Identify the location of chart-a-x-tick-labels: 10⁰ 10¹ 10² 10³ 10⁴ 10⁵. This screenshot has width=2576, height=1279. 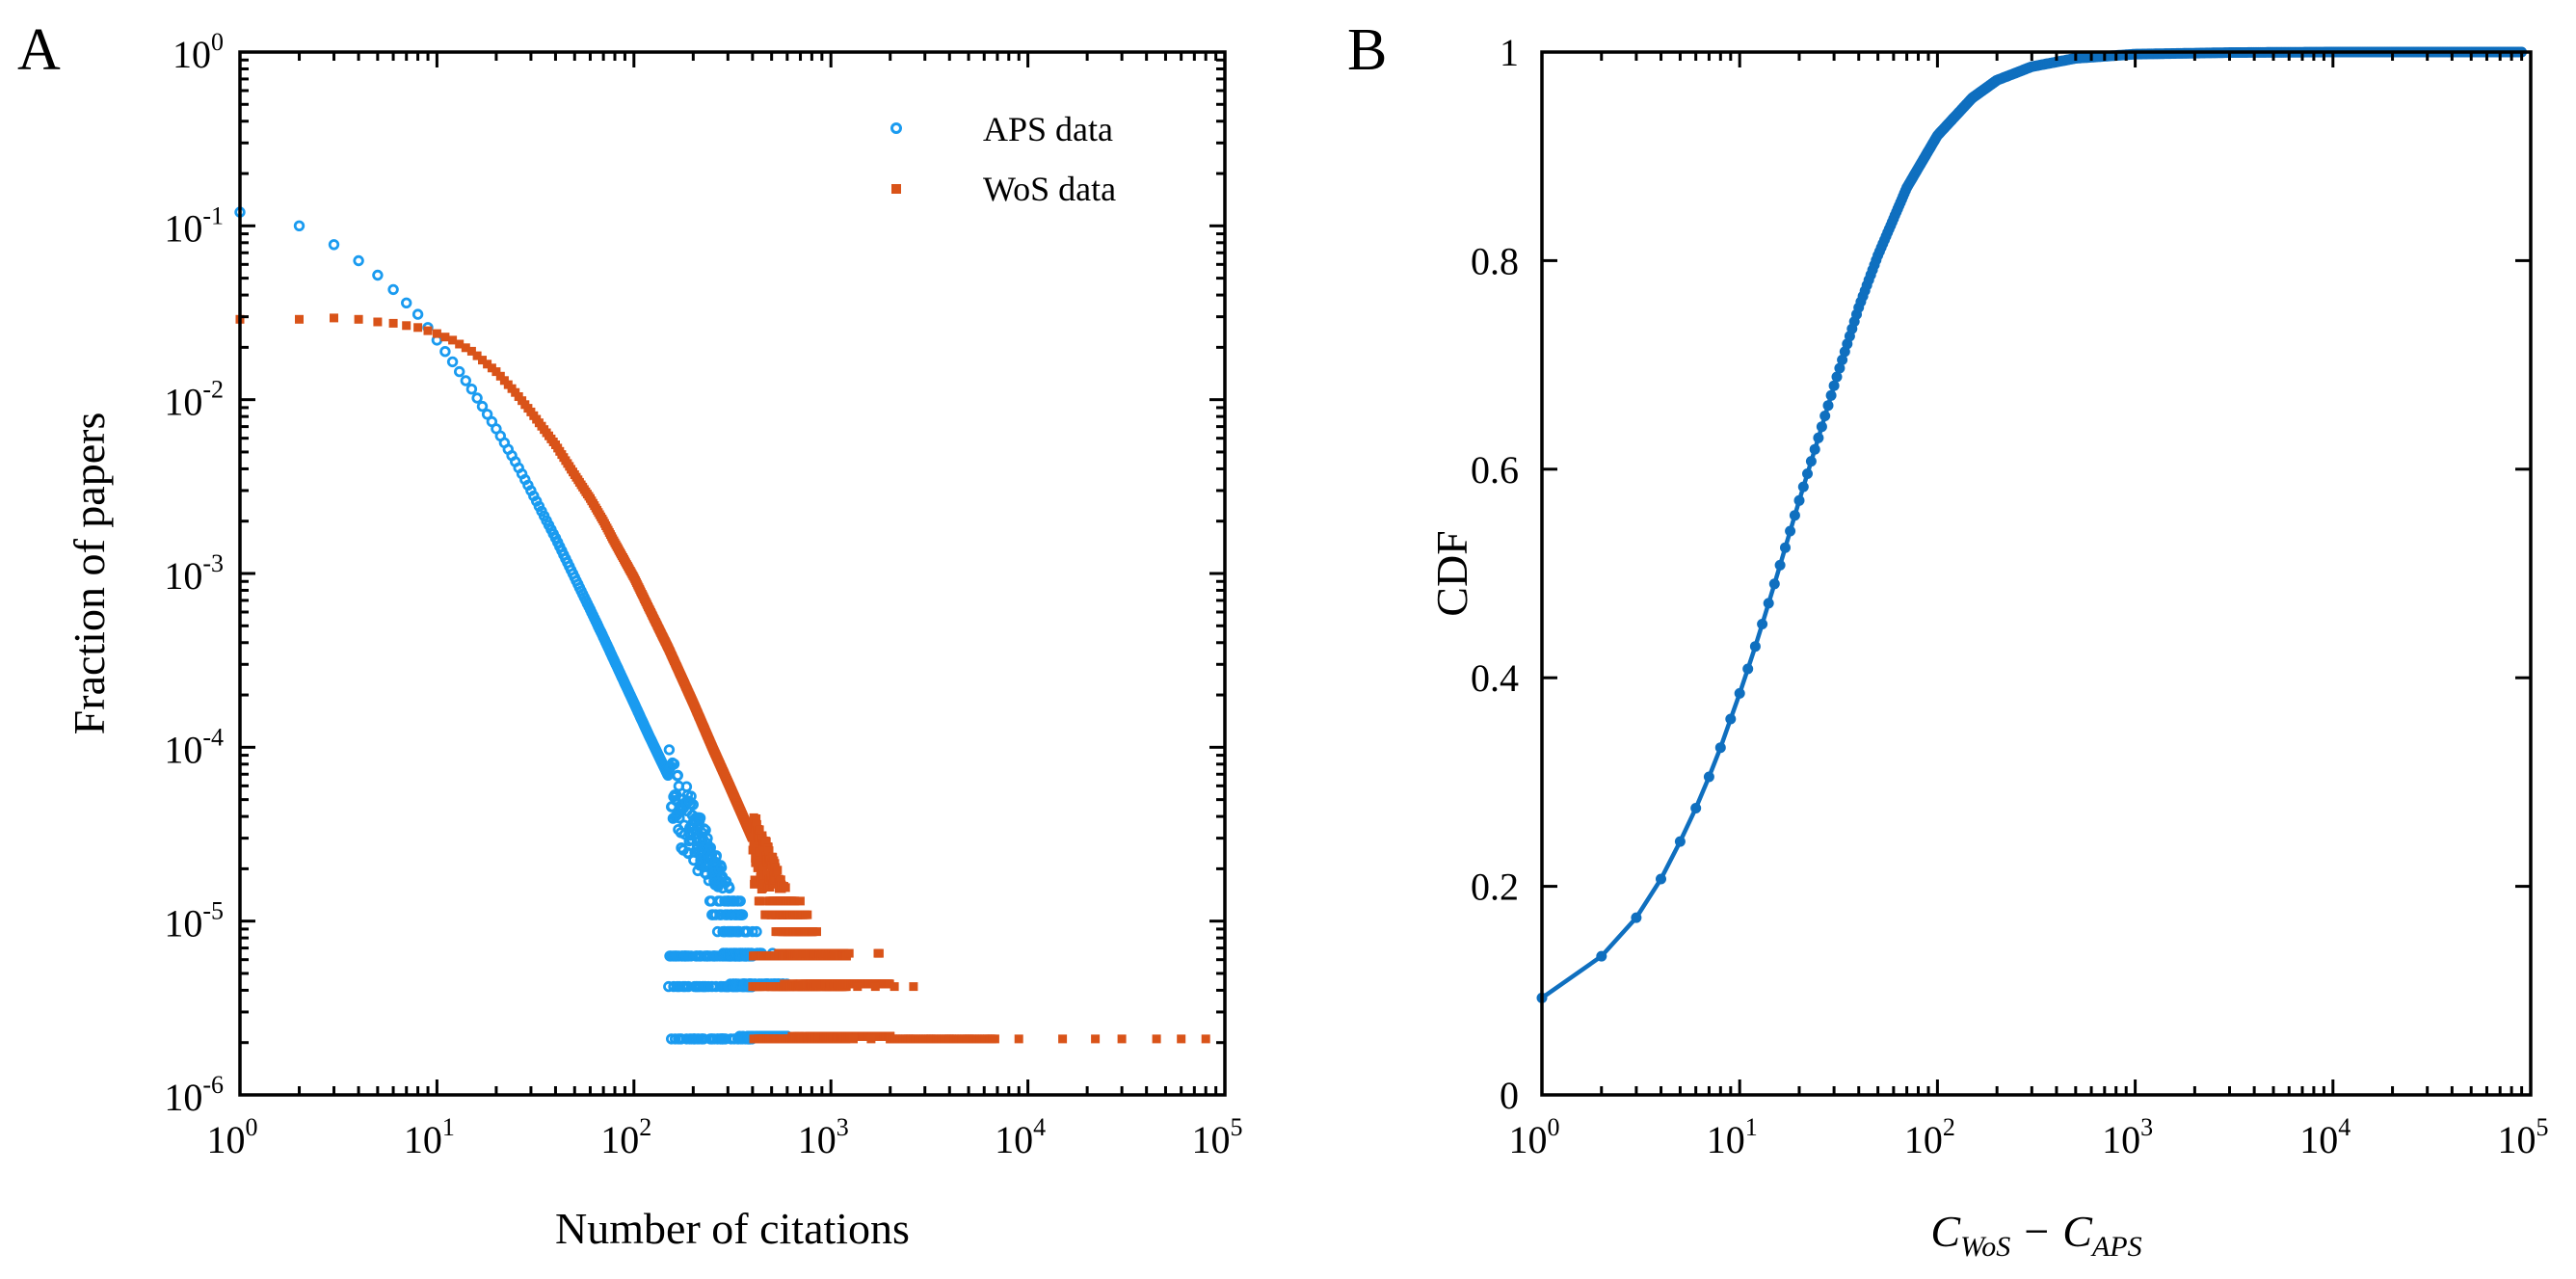
(725, 1137).